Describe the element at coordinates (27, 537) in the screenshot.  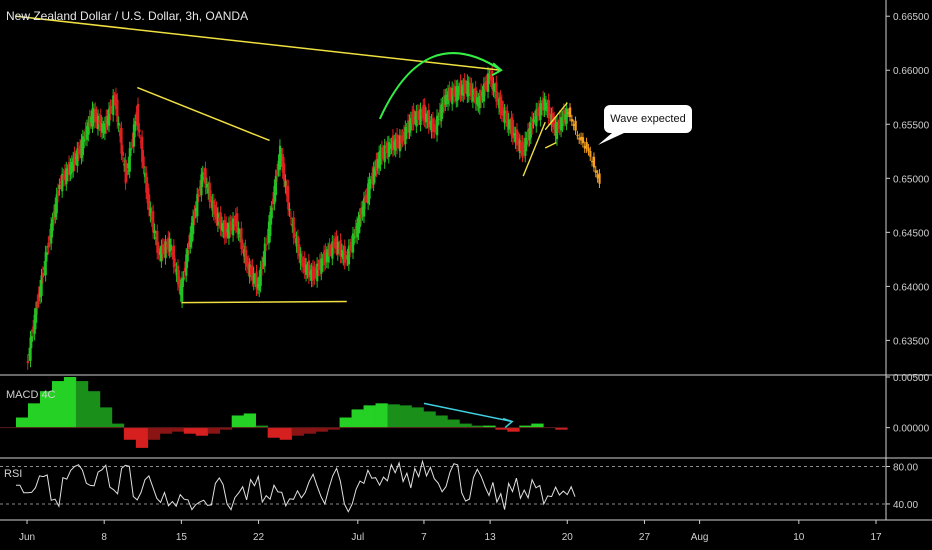
I see `time-axis-tick-label: Jun` at that location.